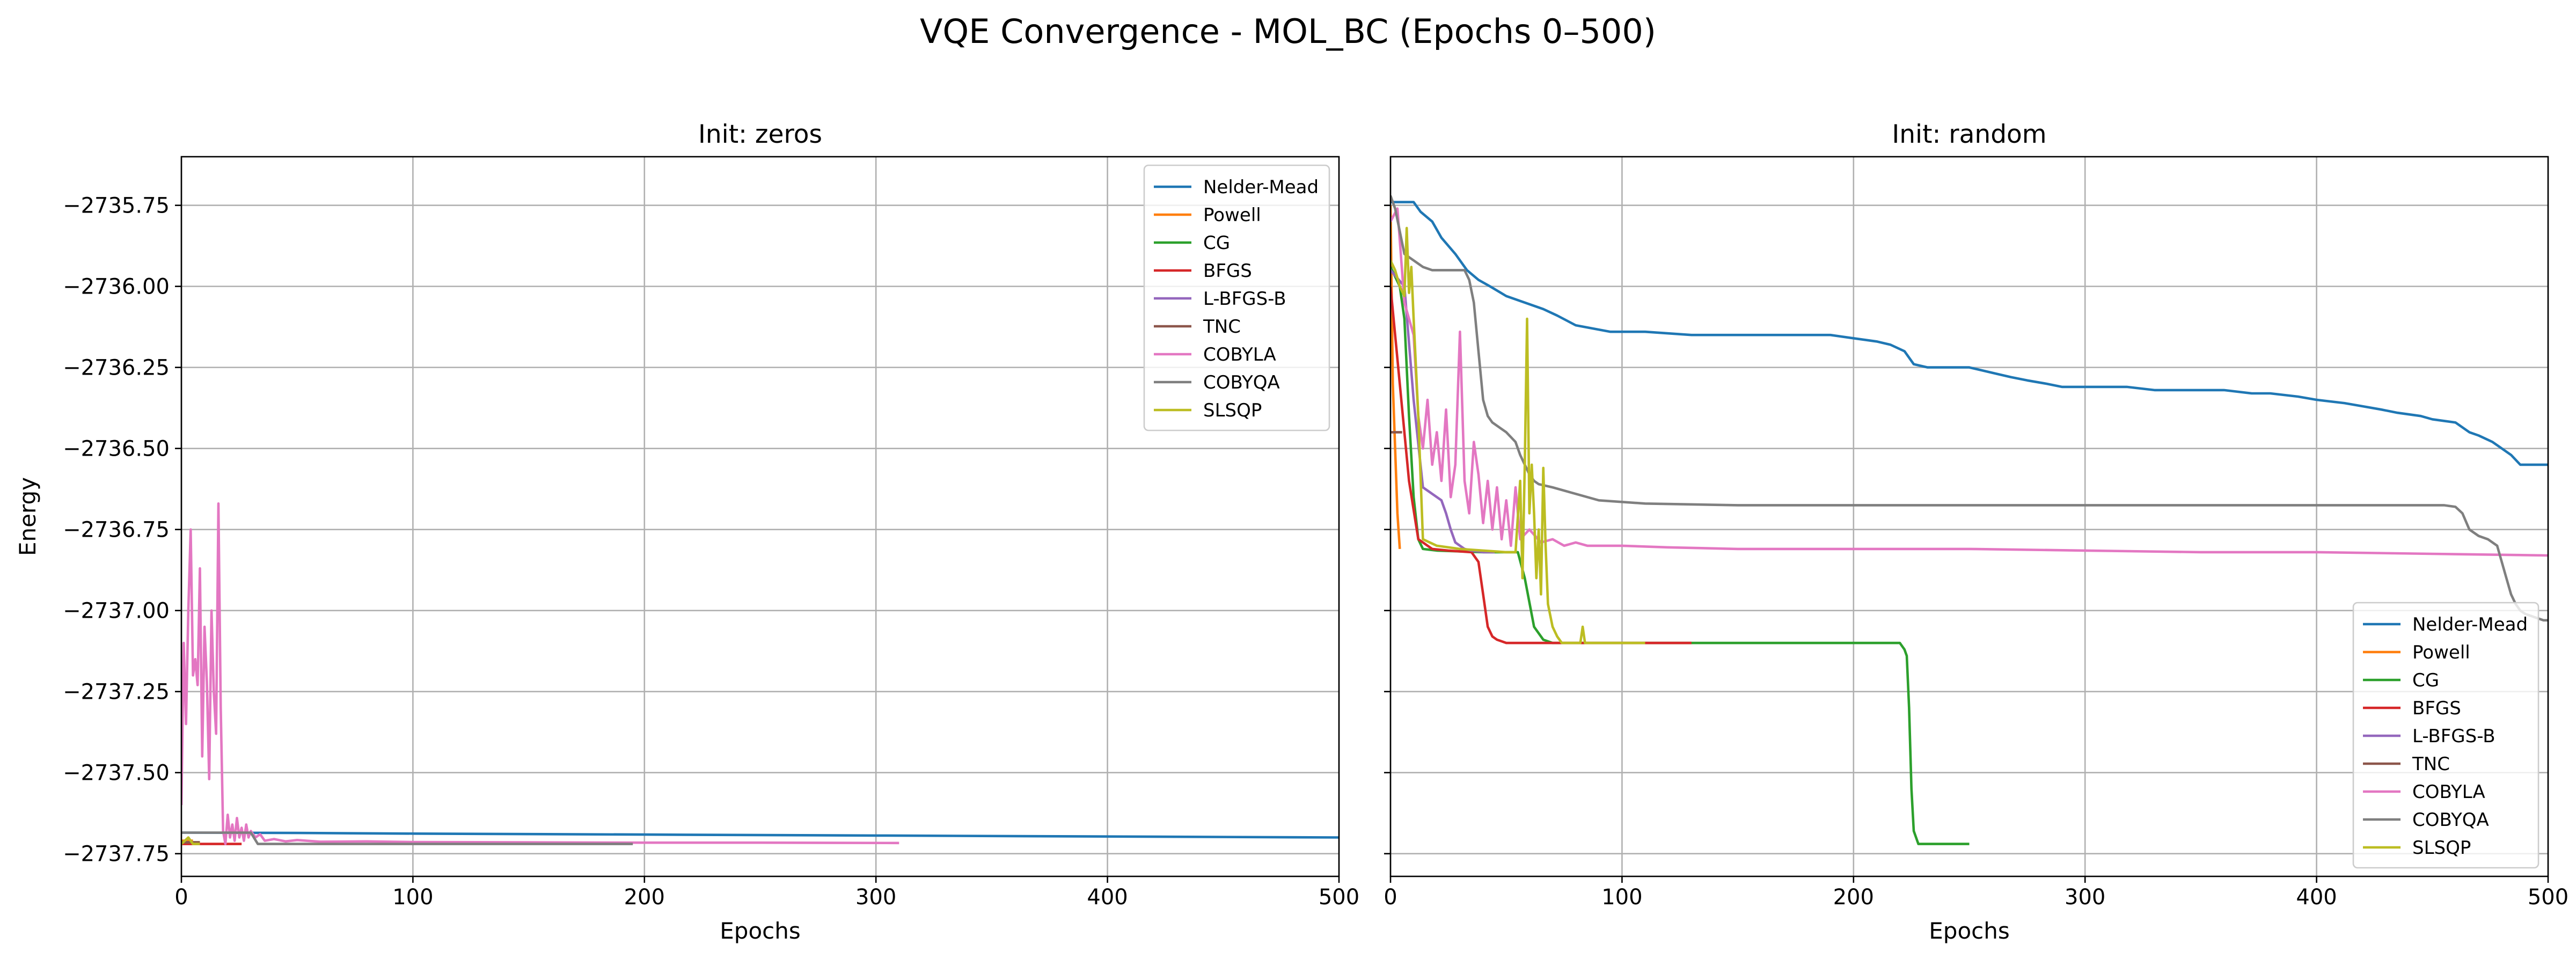 The height and width of the screenshot is (966, 2576). What do you see at coordinates (116, 692) in the screenshot?
I see `y-tick-label: −2737.25` at bounding box center [116, 692].